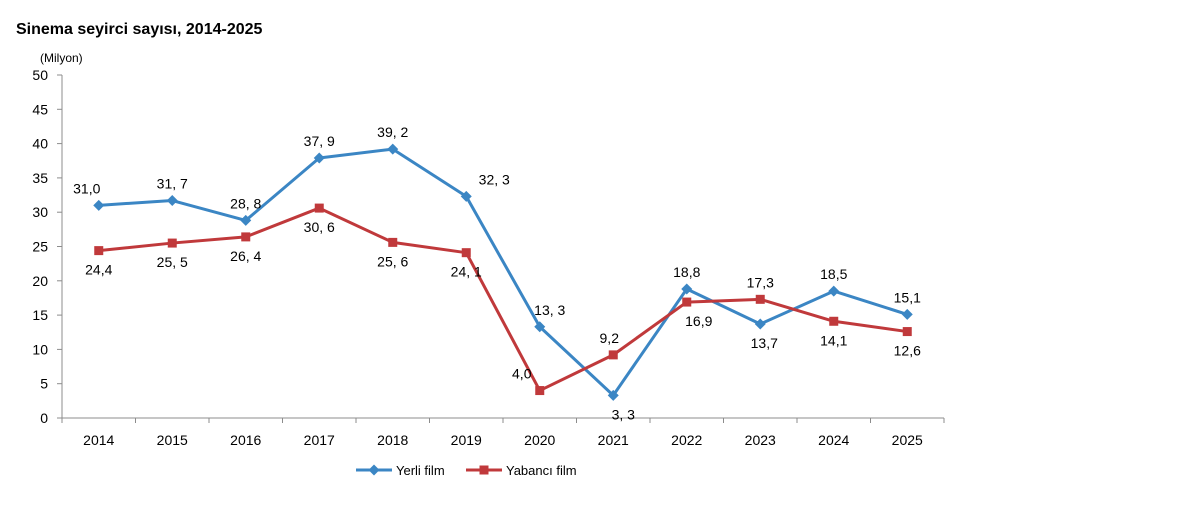 The width and height of the screenshot is (1200, 516). I want to click on legend-item-yerli: Yerli film, so click(400, 470).